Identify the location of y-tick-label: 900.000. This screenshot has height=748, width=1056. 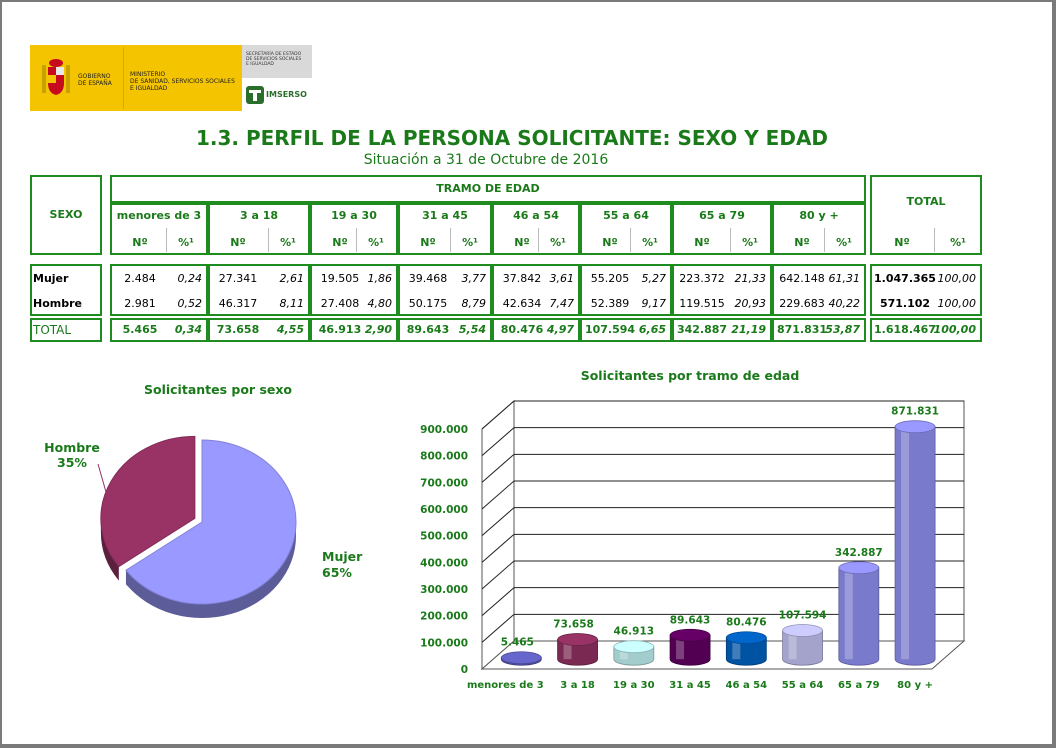
(444, 430).